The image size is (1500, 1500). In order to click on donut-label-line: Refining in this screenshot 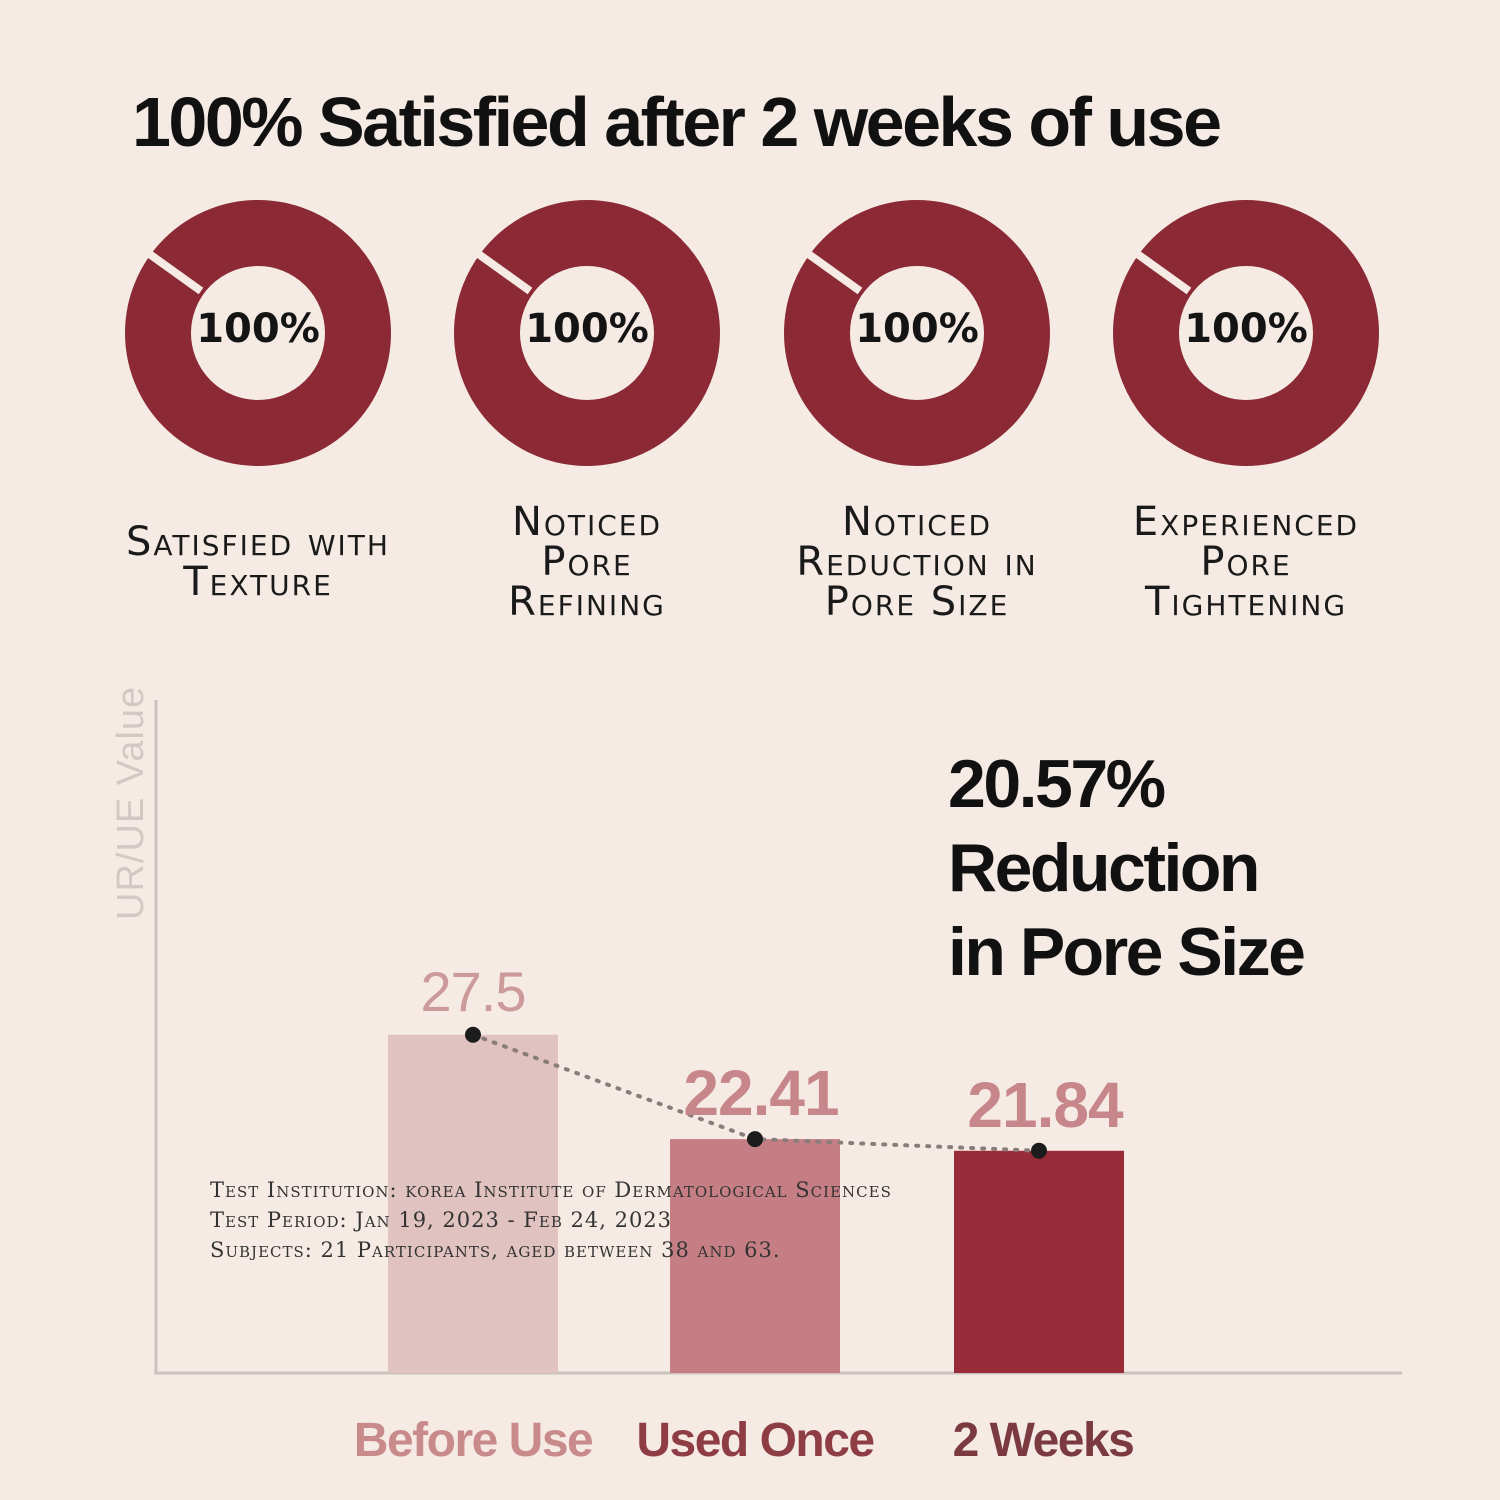, I will do `click(587, 602)`.